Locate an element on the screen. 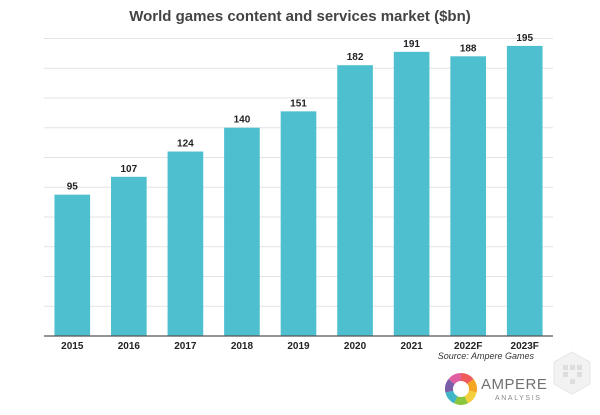 Image resolution: width=600 pixels, height=415 pixels. bar-value-label: 188 is located at coordinates (468, 48).